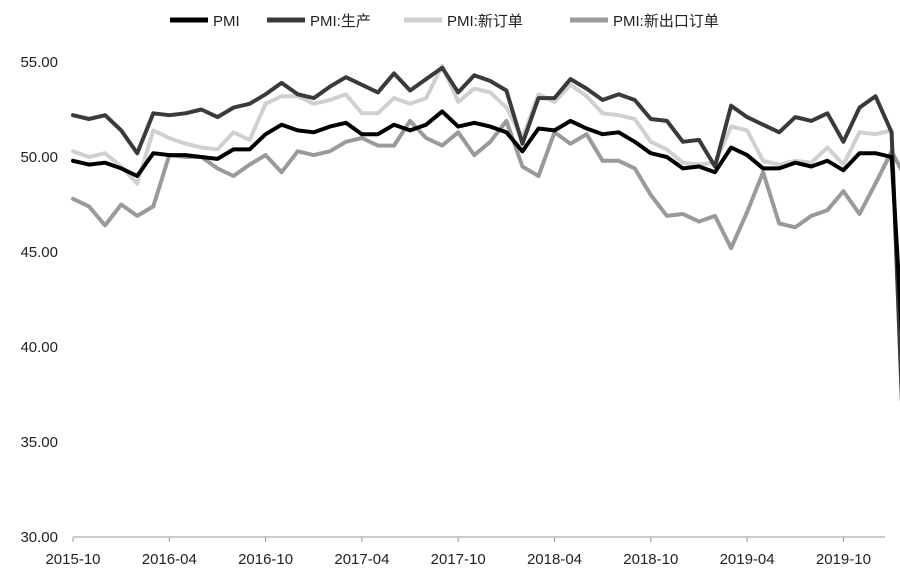 This screenshot has width=900, height=578. Describe the element at coordinates (458, 559) in the screenshot. I see `x-tick-label: 2017-10` at that location.